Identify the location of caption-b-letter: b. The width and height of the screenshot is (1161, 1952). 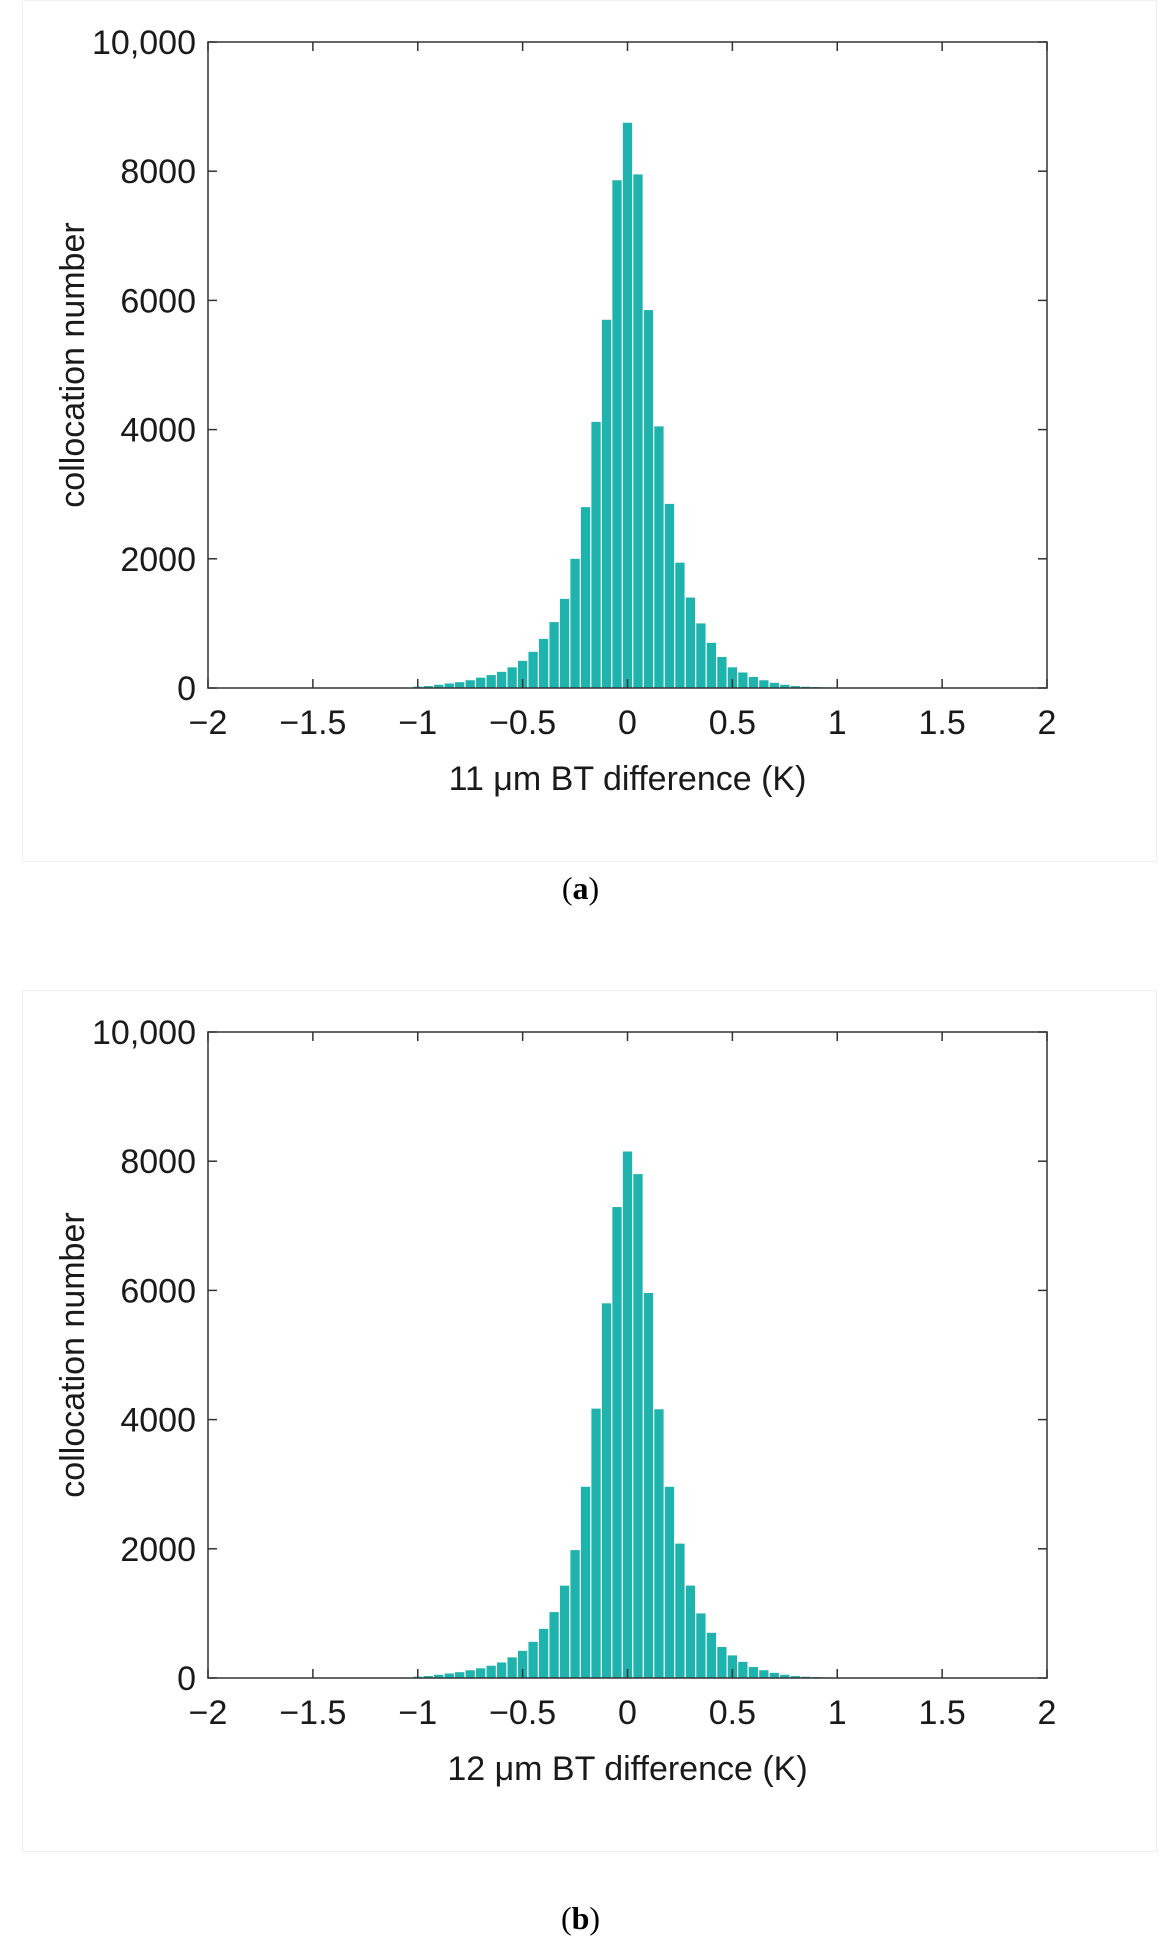
(580, 1918).